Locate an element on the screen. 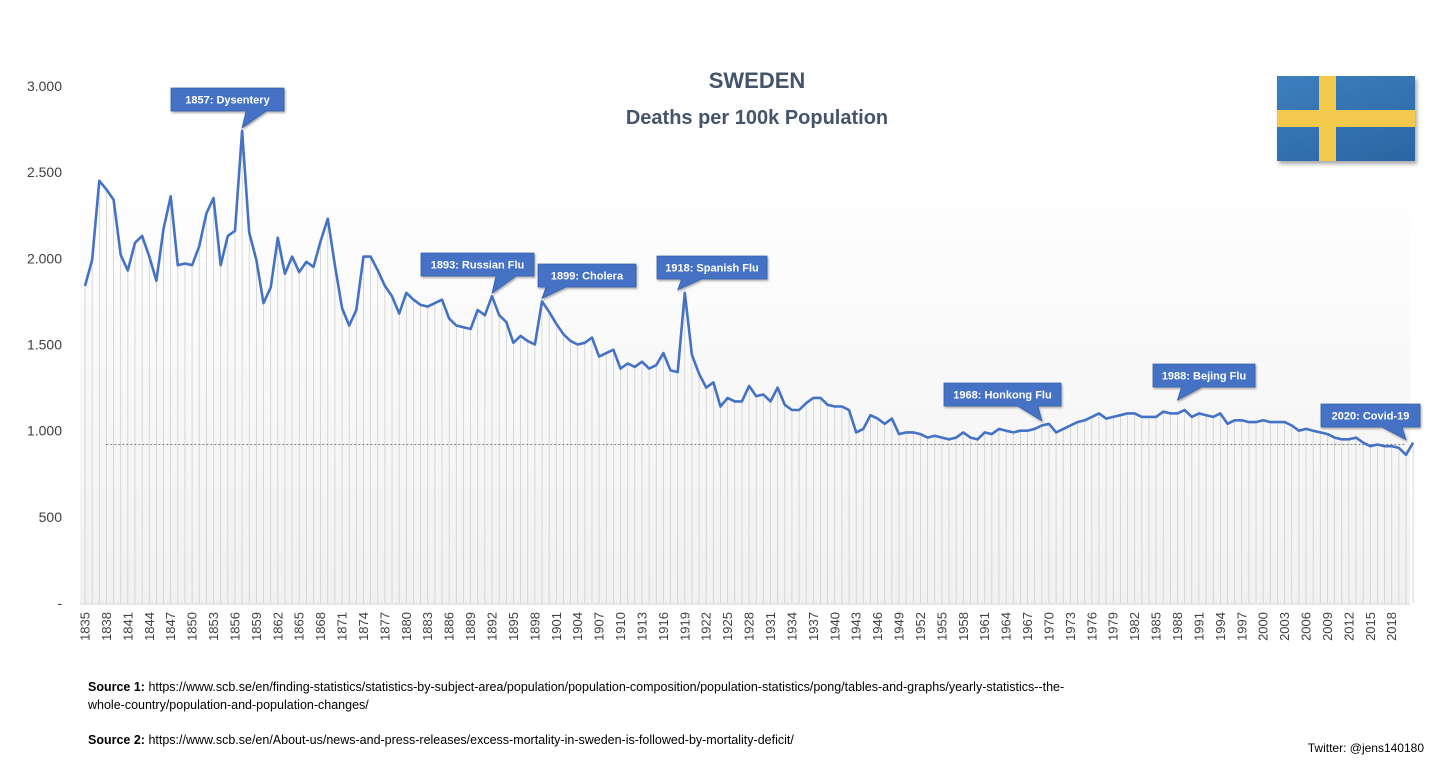  x-tick-label: 1928 is located at coordinates (749, 626).